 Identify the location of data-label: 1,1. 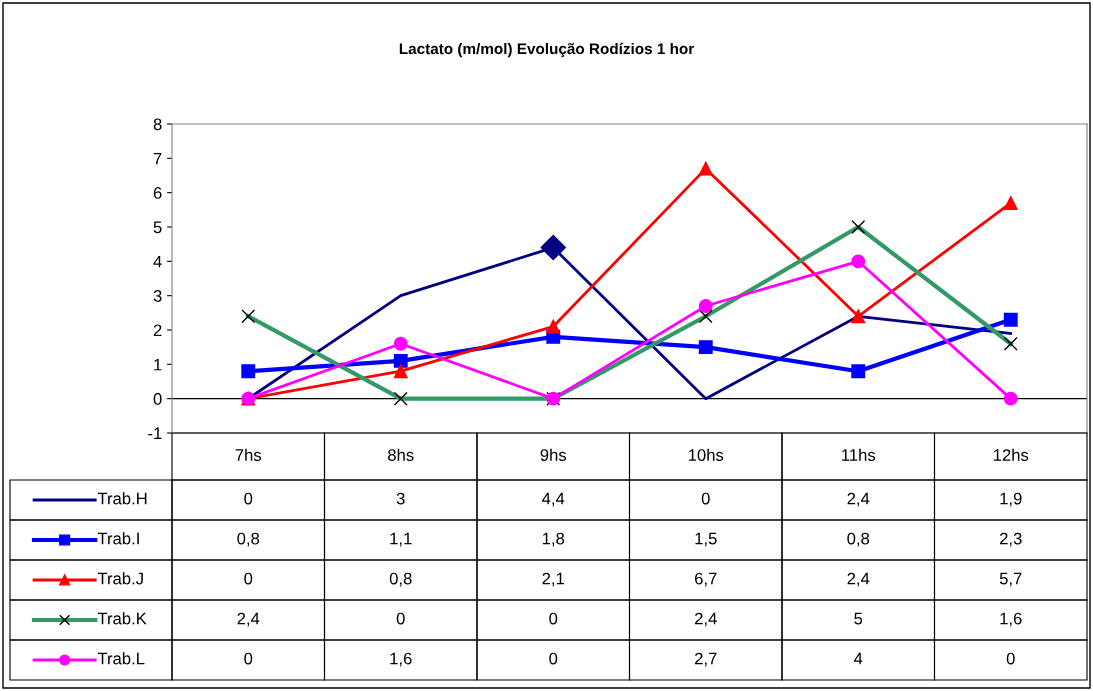
(401, 539).